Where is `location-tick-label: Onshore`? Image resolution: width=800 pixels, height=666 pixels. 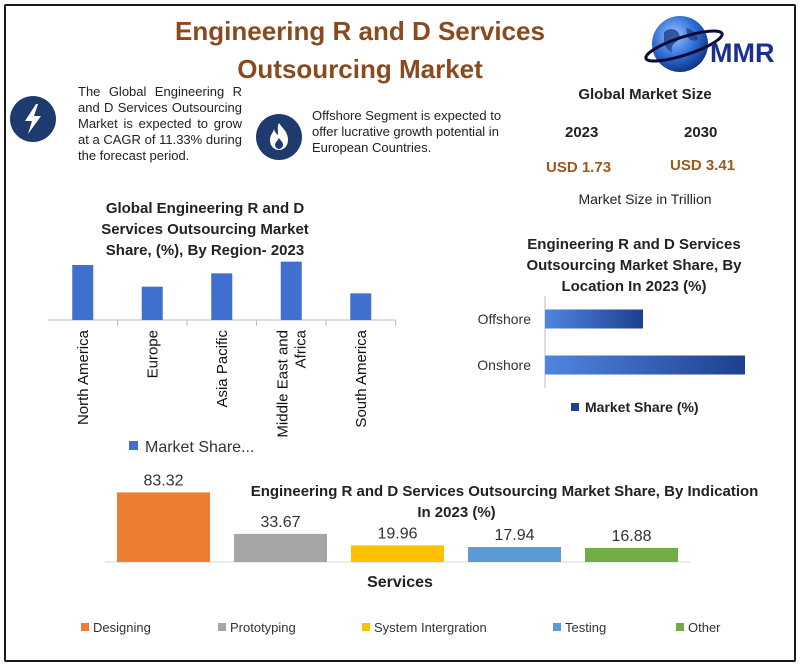 location-tick-label: Onshore is located at coordinates (504, 365).